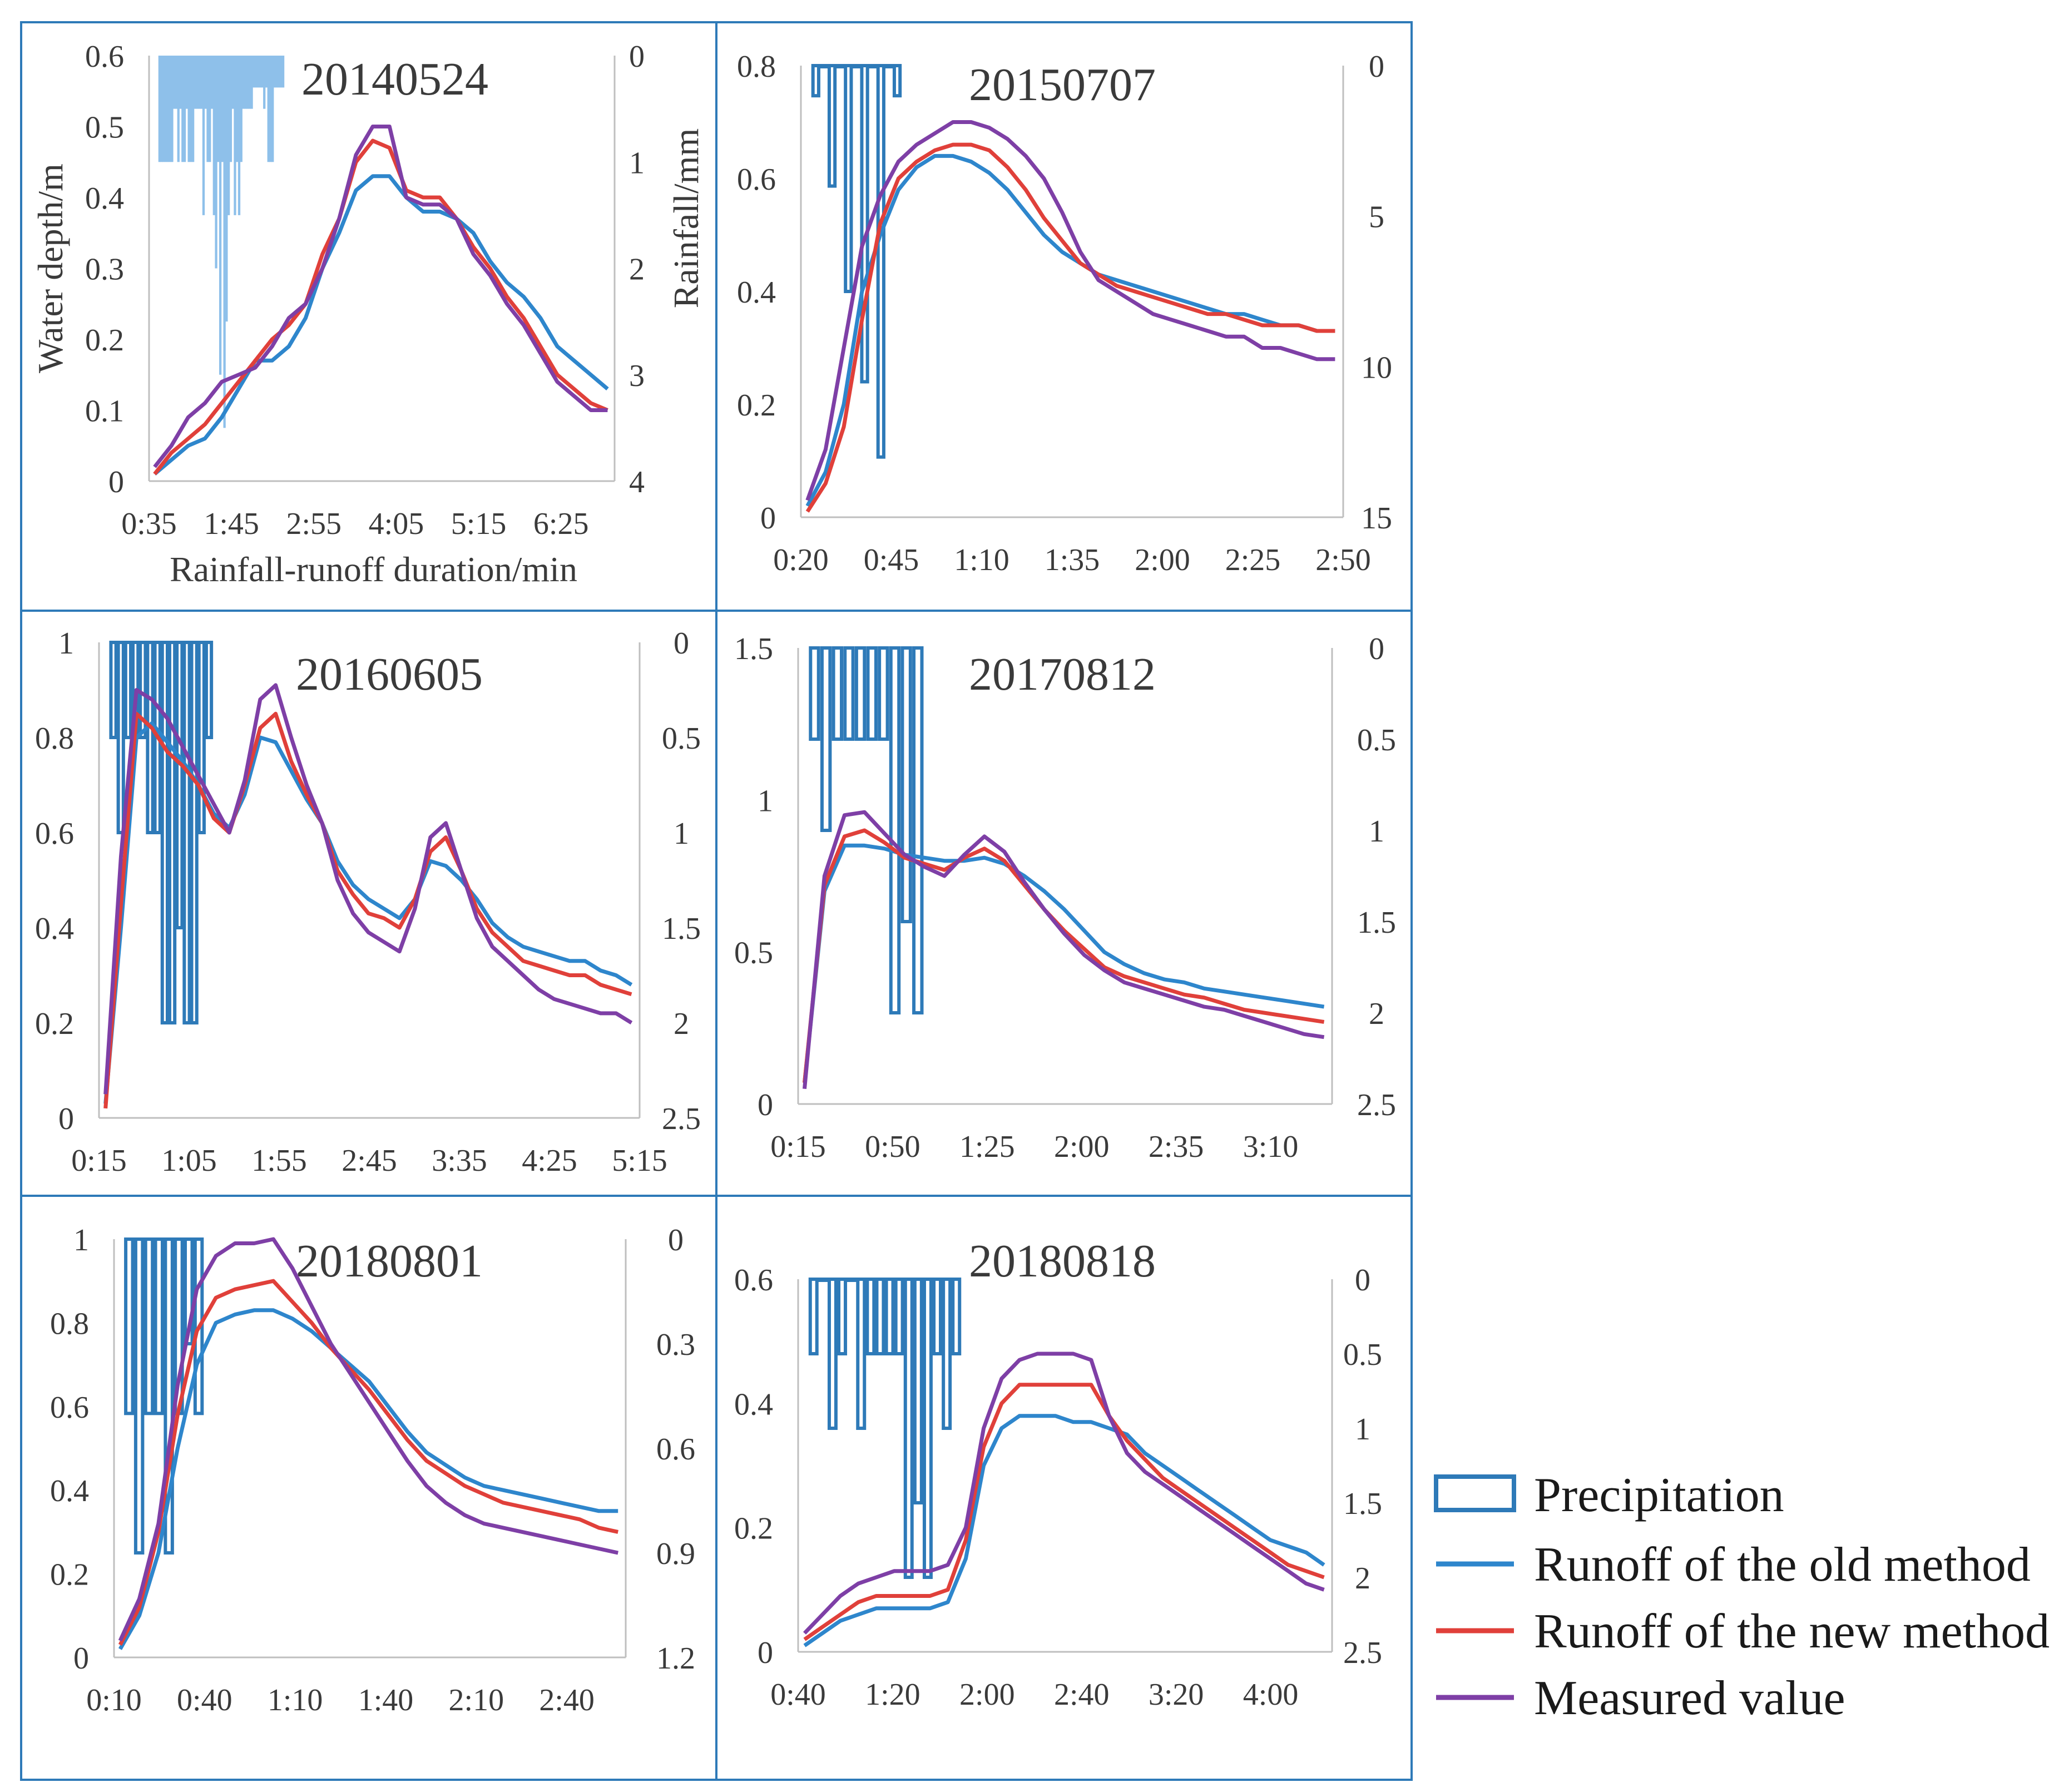 This screenshot has height=1792, width=2059. Describe the element at coordinates (1475, 1493) in the screenshot. I see `legend-swatch-precipitation` at that location.